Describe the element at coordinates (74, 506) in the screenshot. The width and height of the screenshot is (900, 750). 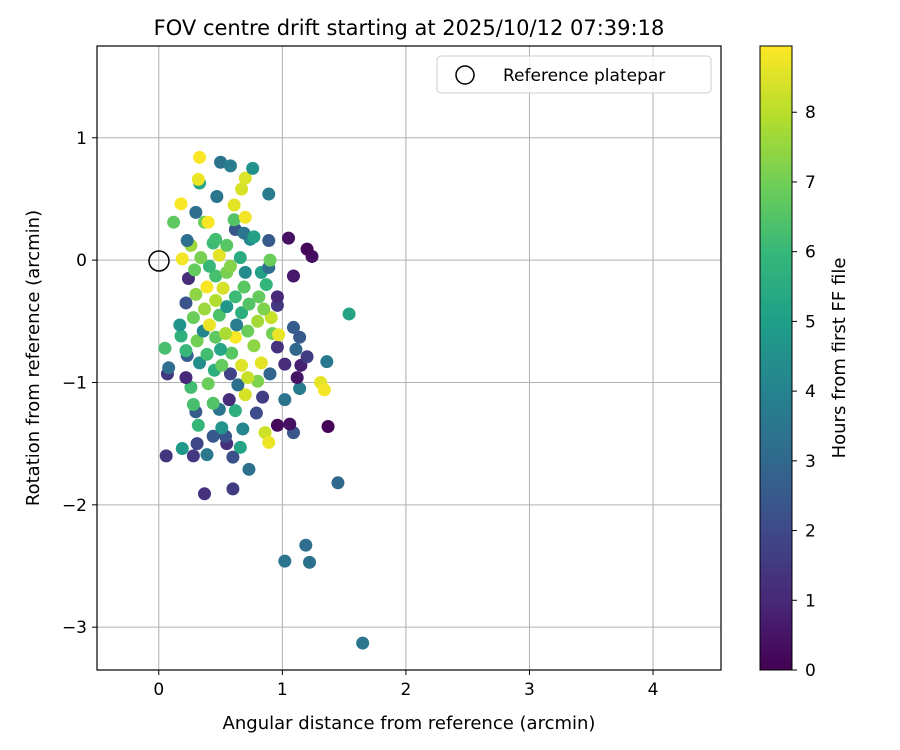
I see `y-tick-label: −2` at that location.